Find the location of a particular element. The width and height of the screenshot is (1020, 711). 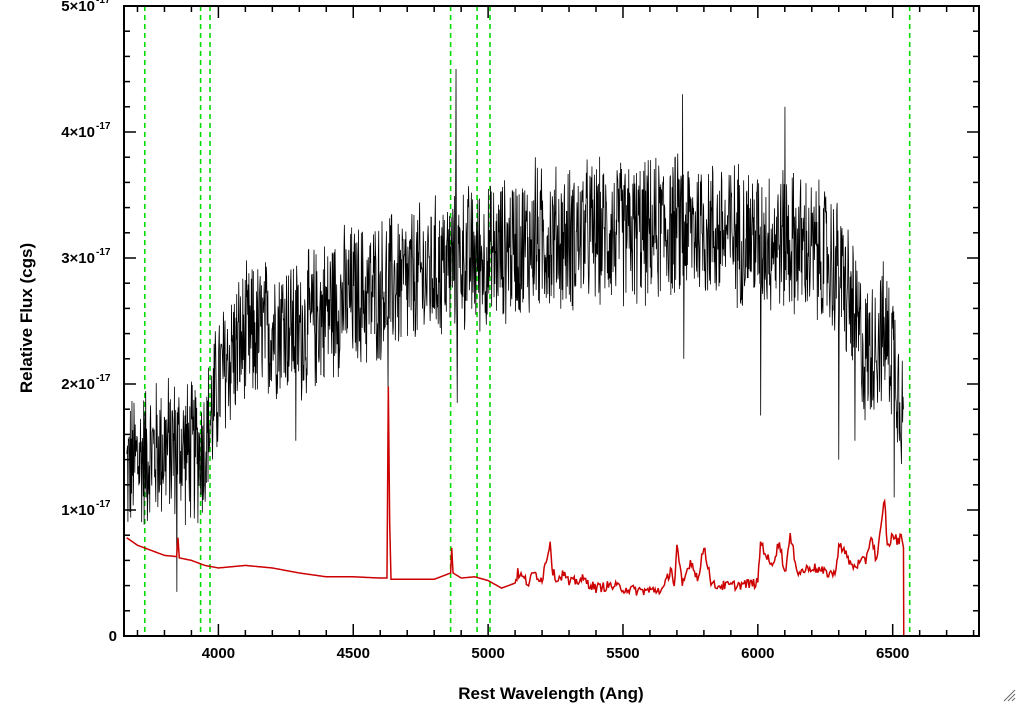

y-axis-title: Relative Flux (cgs) is located at coordinates (26, 318).